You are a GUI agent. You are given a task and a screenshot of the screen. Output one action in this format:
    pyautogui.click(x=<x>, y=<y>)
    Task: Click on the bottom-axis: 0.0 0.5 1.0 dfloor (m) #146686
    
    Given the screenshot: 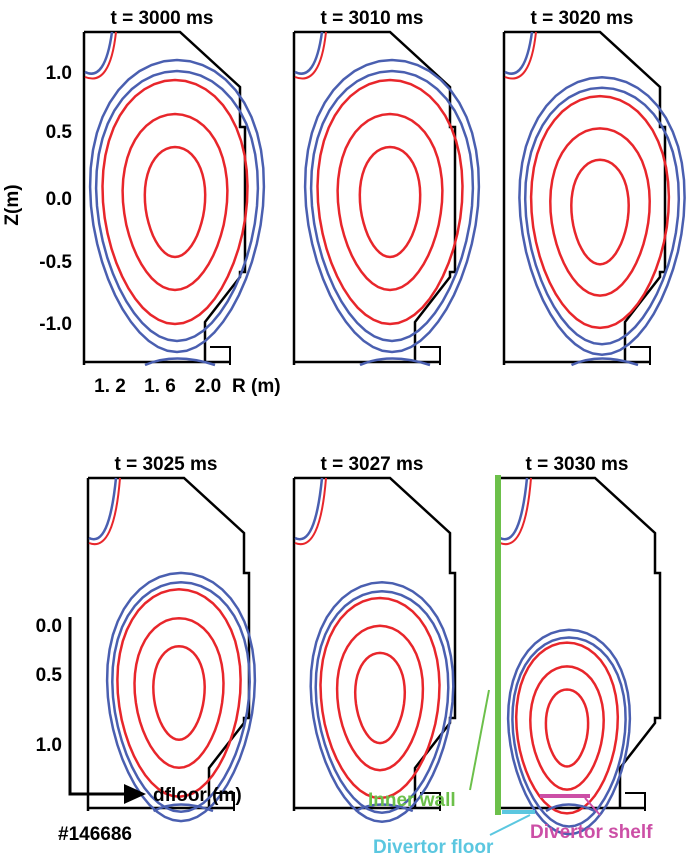 What is the action you would take?
    pyautogui.click(x=139, y=730)
    